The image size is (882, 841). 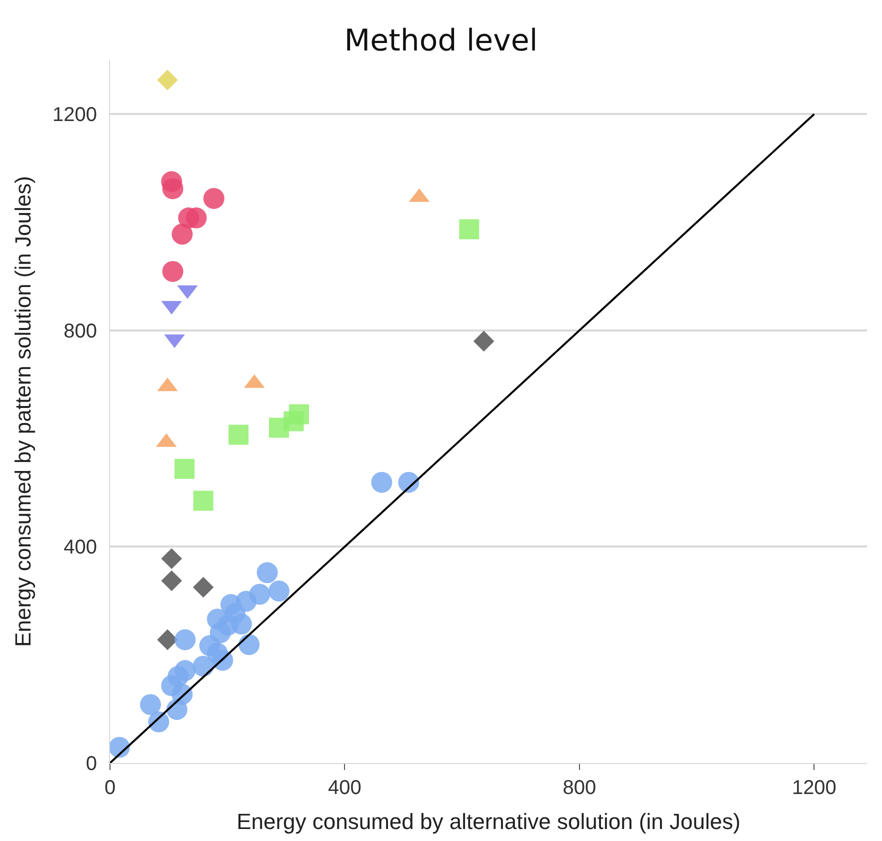 I want to click on chart-title: Method level, so click(x=441, y=40).